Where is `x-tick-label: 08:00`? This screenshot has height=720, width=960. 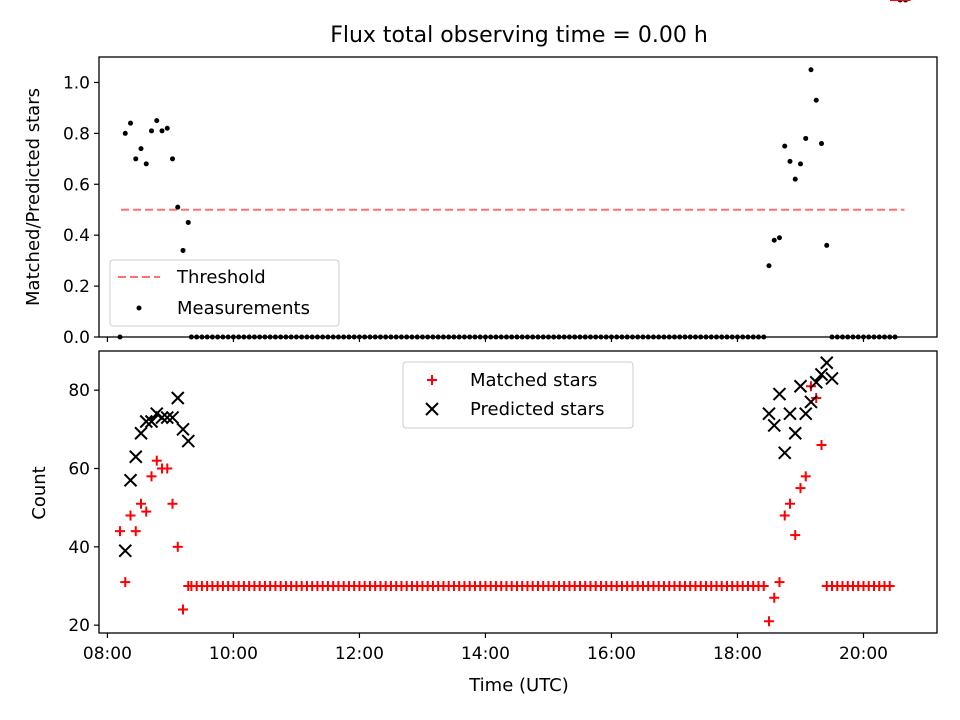
x-tick-label: 08:00 is located at coordinates (107, 654).